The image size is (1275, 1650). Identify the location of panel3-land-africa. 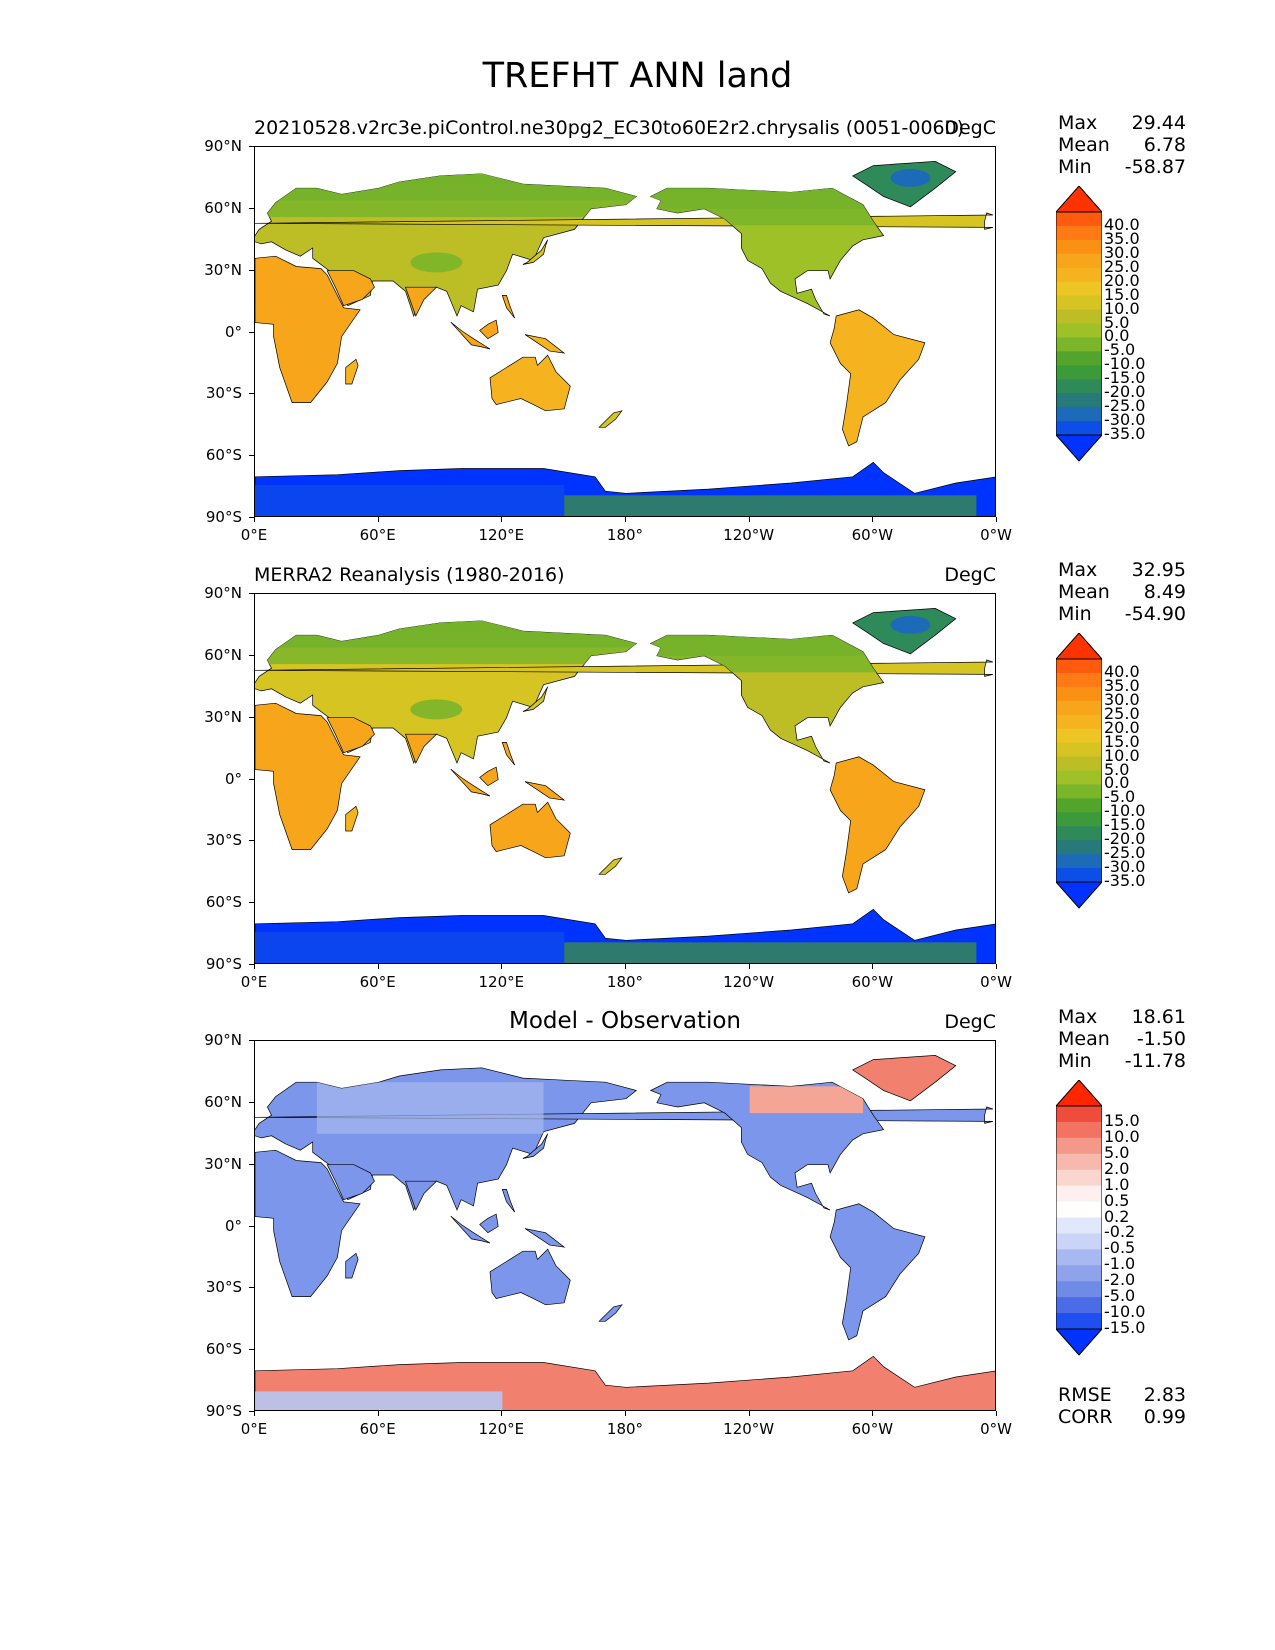
(308, 1223).